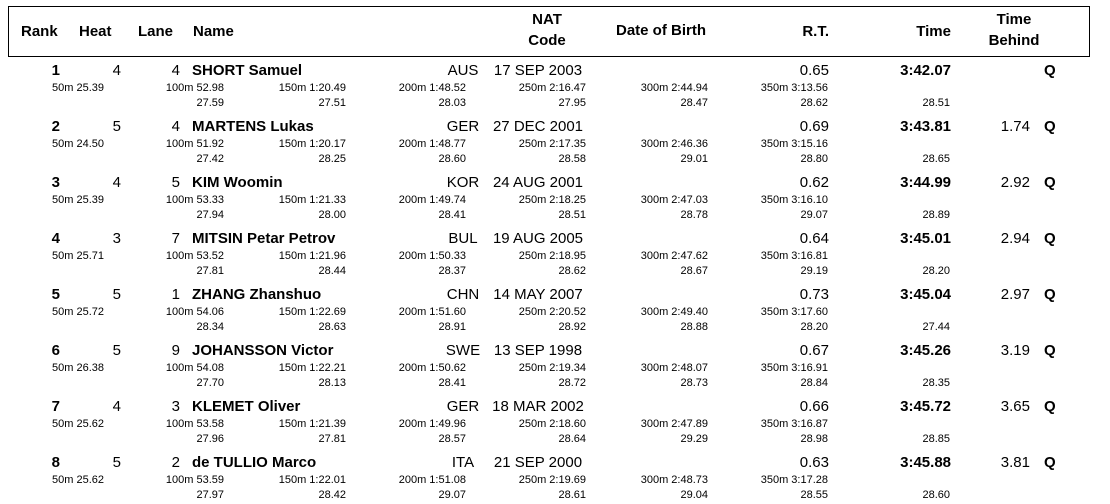 This screenshot has width=1110, height=504. I want to click on qualification-mark: Q, so click(1050, 462).